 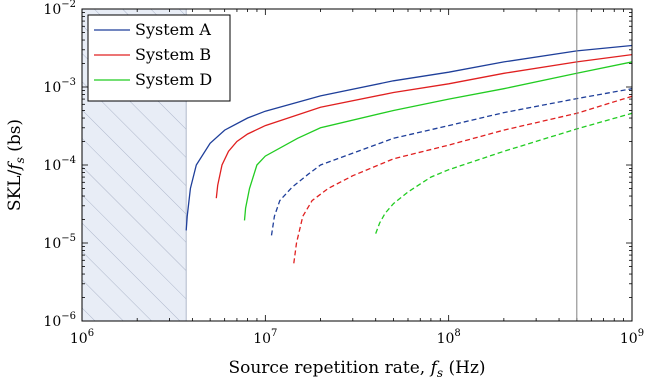 What do you see at coordinates (464, 368) in the screenshot?
I see `x-axis-label-unit: (Hz)` at bounding box center [464, 368].